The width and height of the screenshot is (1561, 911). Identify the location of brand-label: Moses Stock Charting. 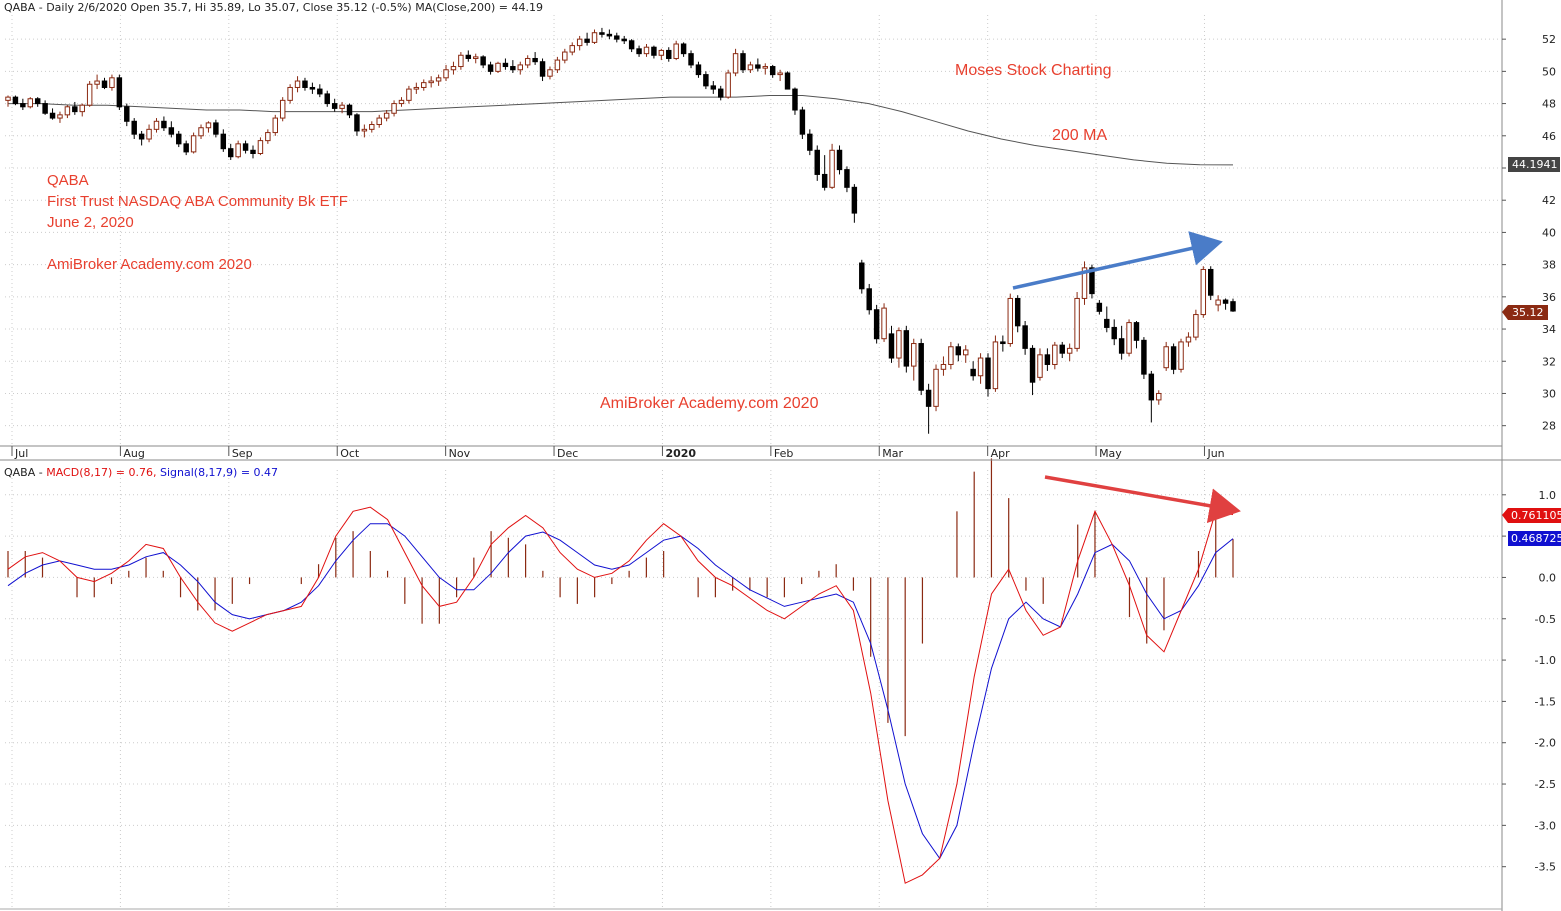
(1033, 70).